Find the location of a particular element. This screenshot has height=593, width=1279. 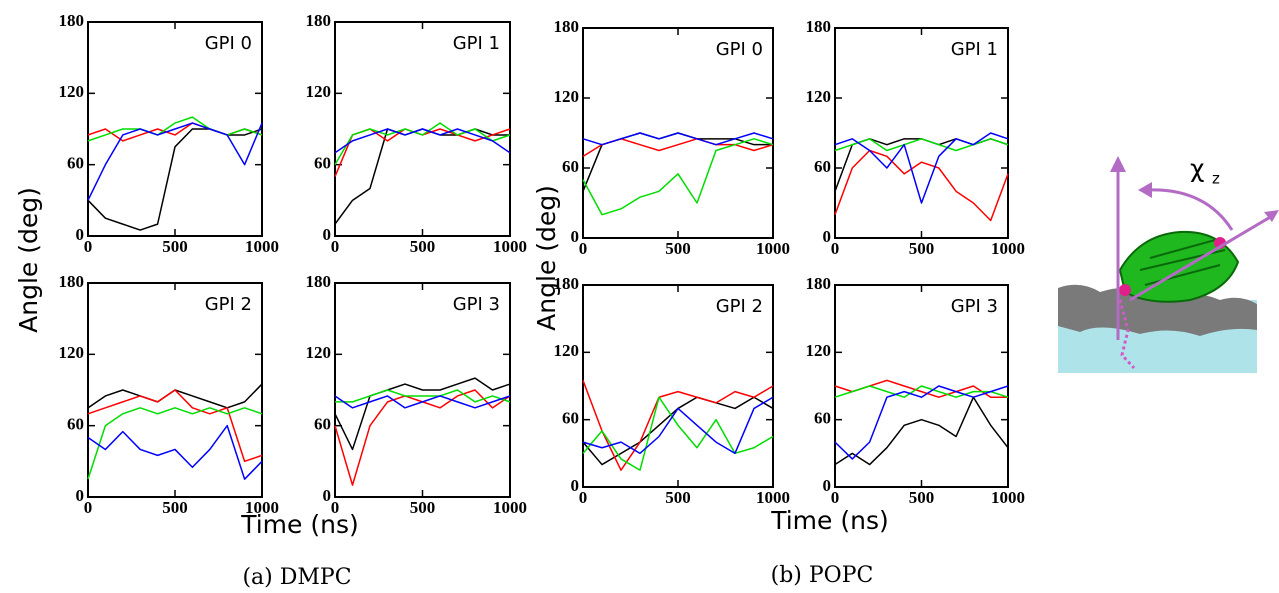

angle-subscript: z is located at coordinates (1216, 179).